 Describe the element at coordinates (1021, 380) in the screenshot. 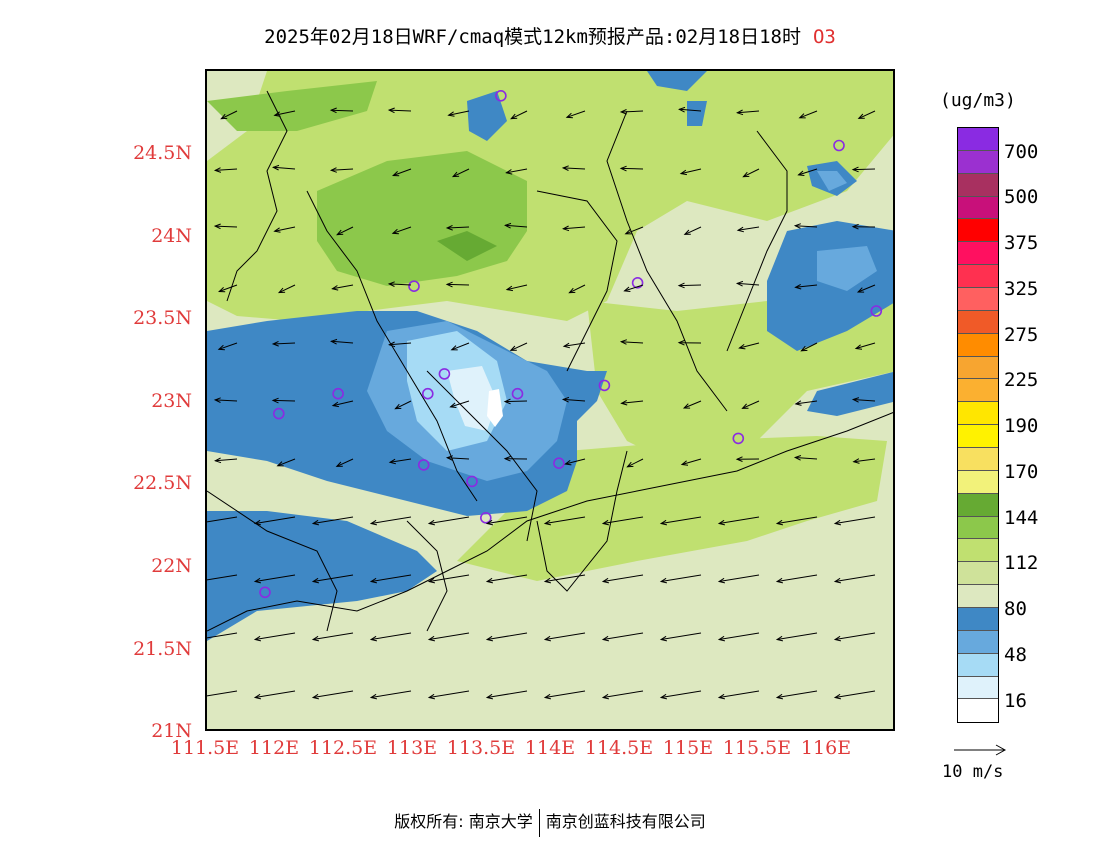

I see `legend-tick: 225` at that location.